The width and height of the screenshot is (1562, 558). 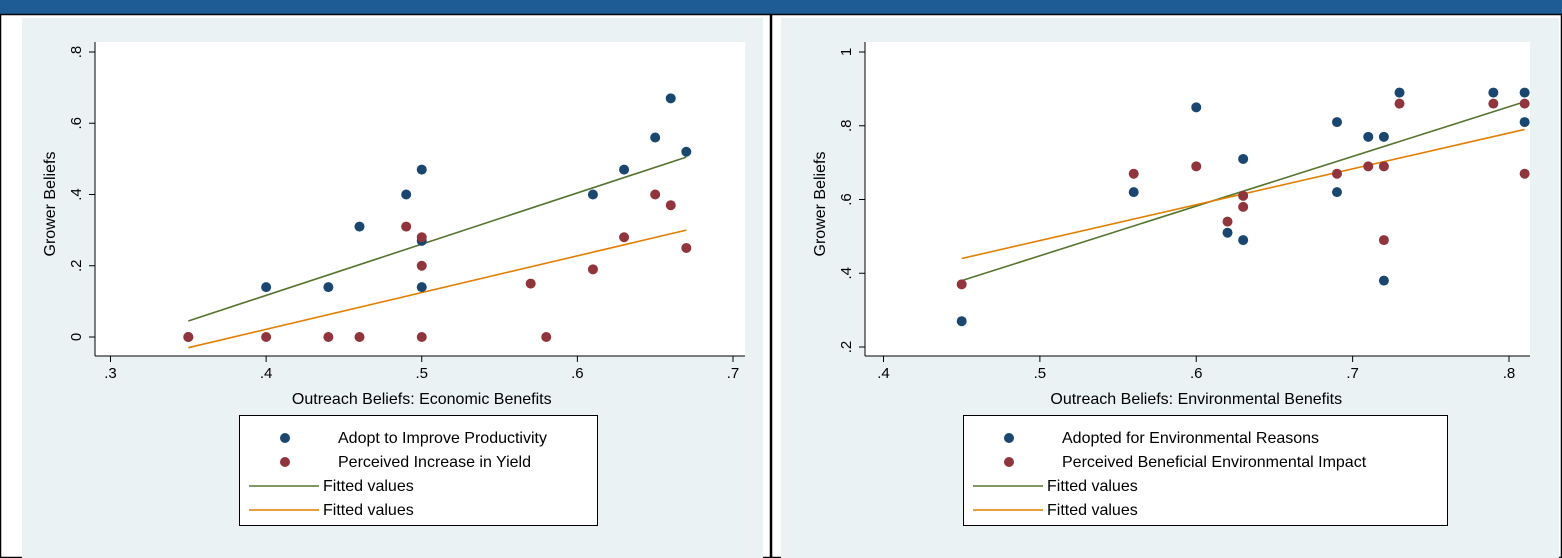 What do you see at coordinates (422, 399) in the screenshot?
I see `x-axis-label: Outreach Beliefs: Economic Benefits` at bounding box center [422, 399].